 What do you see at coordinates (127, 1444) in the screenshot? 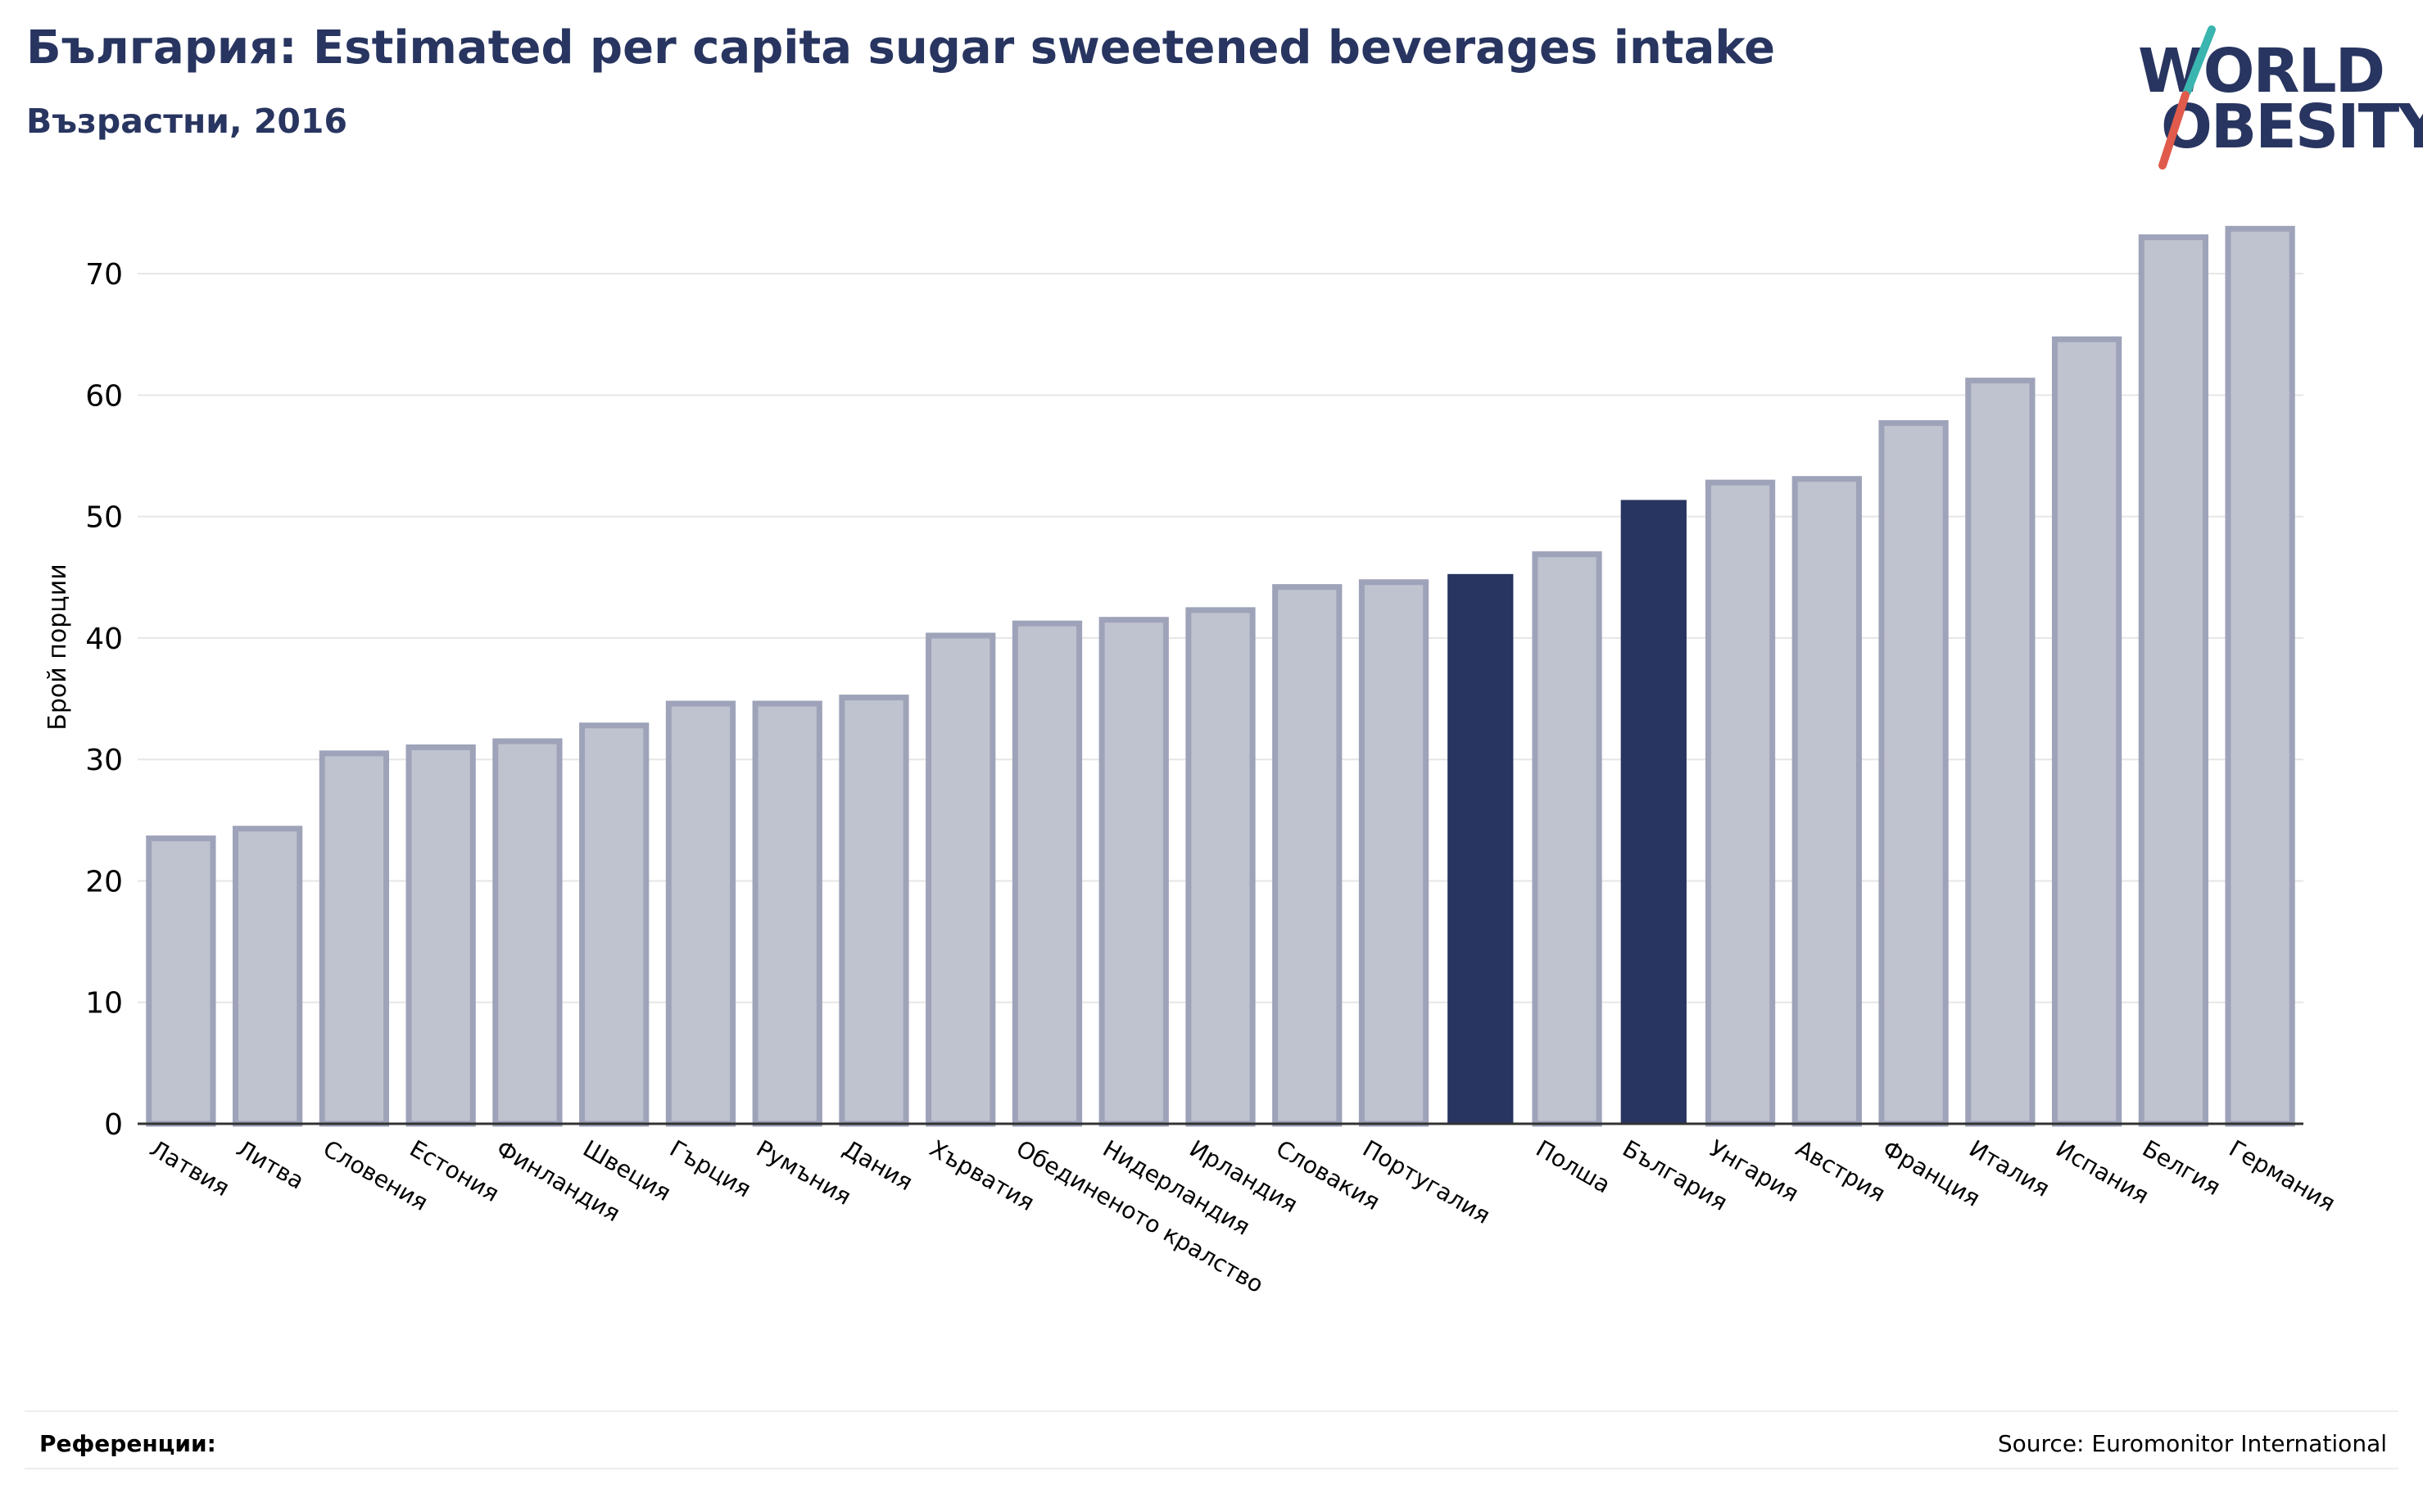
I see `references-label: Референции:` at bounding box center [127, 1444].